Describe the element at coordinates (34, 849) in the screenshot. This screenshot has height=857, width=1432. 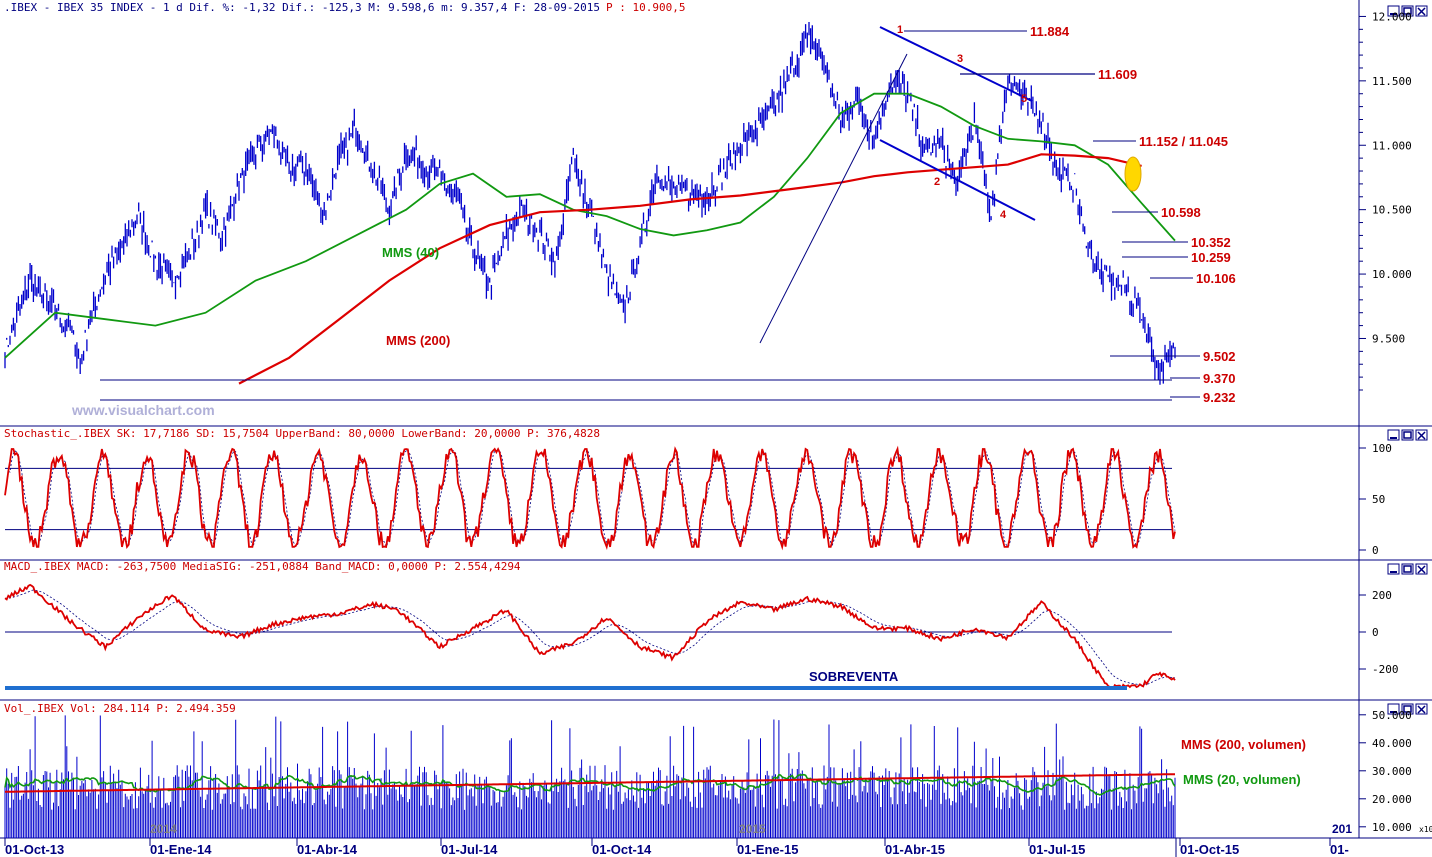
I see `x-tick-label: 01-Oct-13` at that location.